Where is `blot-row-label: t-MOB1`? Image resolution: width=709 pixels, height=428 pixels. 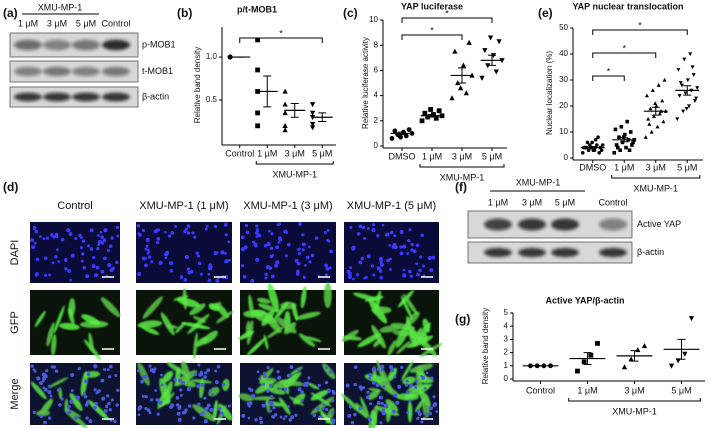 blot-row-label: t-MOB1 is located at coordinates (157, 71).